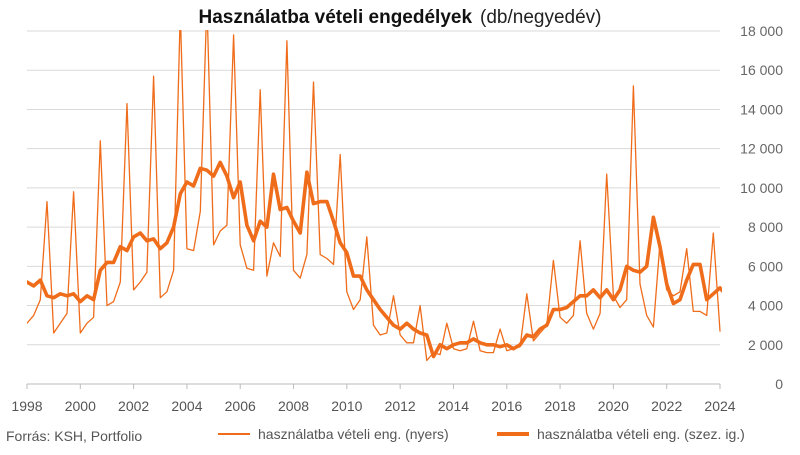 This screenshot has width=800, height=455. Describe the element at coordinates (506, 406) in the screenshot. I see `x-tick-label: 2016` at that location.